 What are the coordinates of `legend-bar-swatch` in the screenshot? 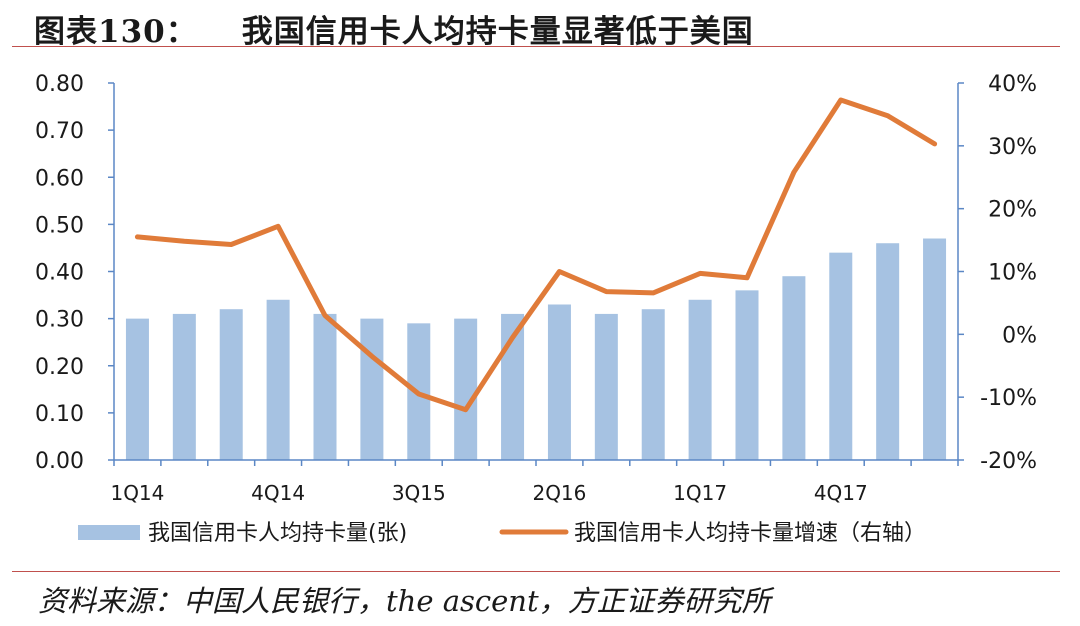 It's located at (109, 532).